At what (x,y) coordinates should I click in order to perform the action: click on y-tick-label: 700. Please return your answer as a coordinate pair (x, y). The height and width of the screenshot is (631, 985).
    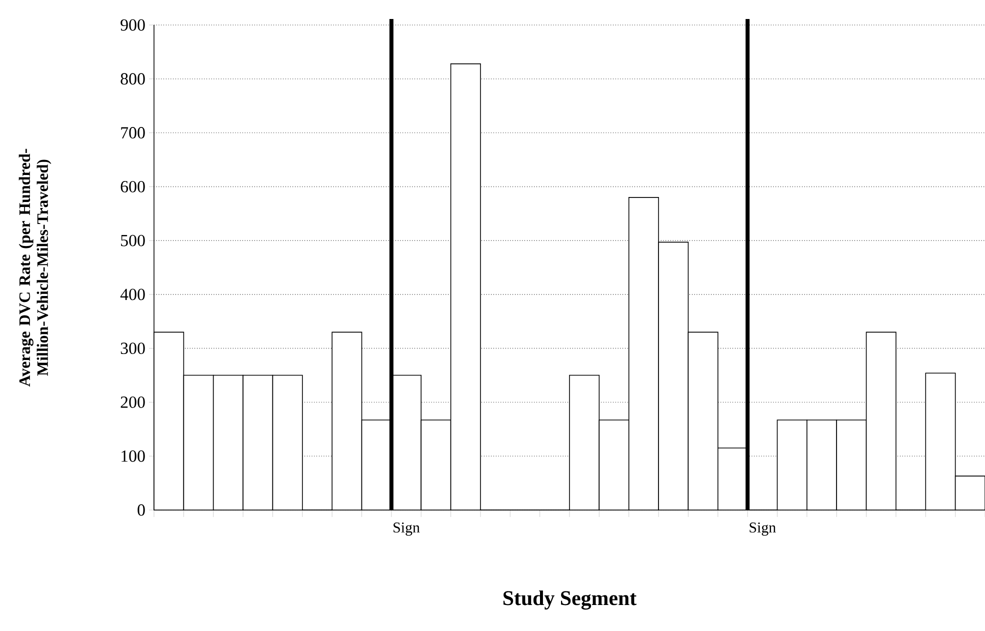
    Looking at the image, I should click on (133, 132).